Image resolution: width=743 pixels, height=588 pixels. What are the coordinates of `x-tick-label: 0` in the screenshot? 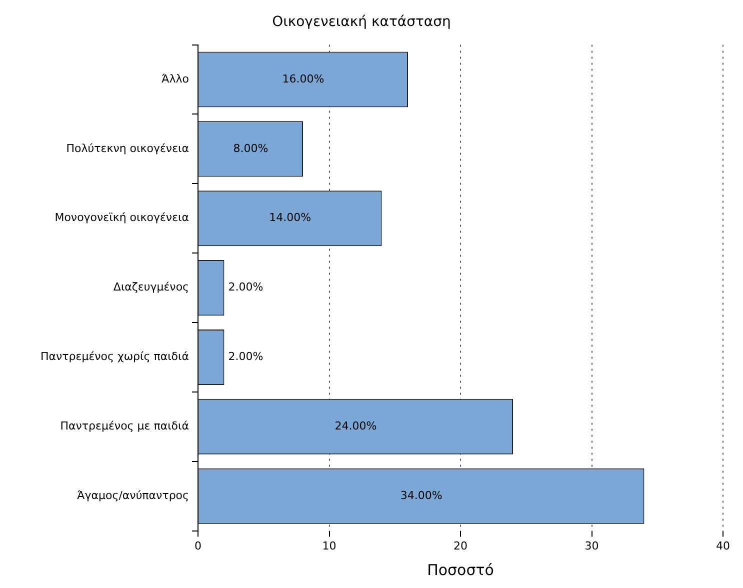 It's located at (198, 545).